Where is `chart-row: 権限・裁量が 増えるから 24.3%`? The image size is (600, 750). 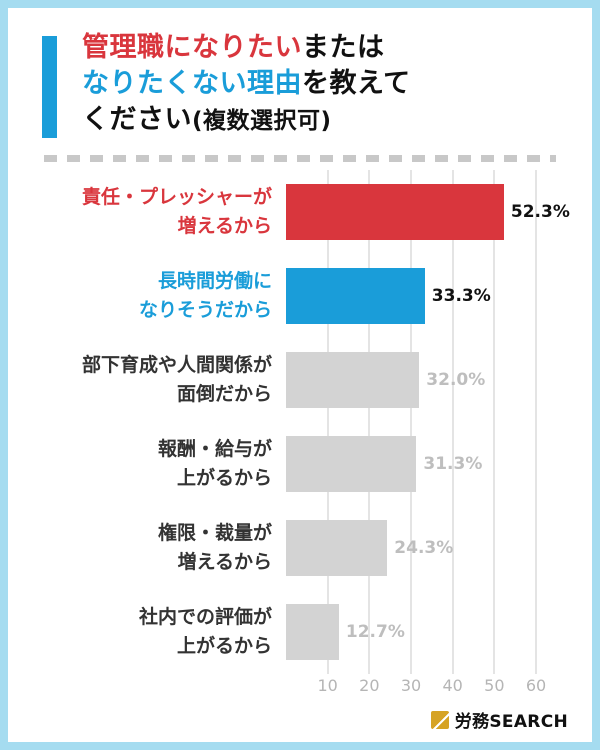 chart-row: 権限・裁量が 増えるから 24.3% is located at coordinates (300, 548).